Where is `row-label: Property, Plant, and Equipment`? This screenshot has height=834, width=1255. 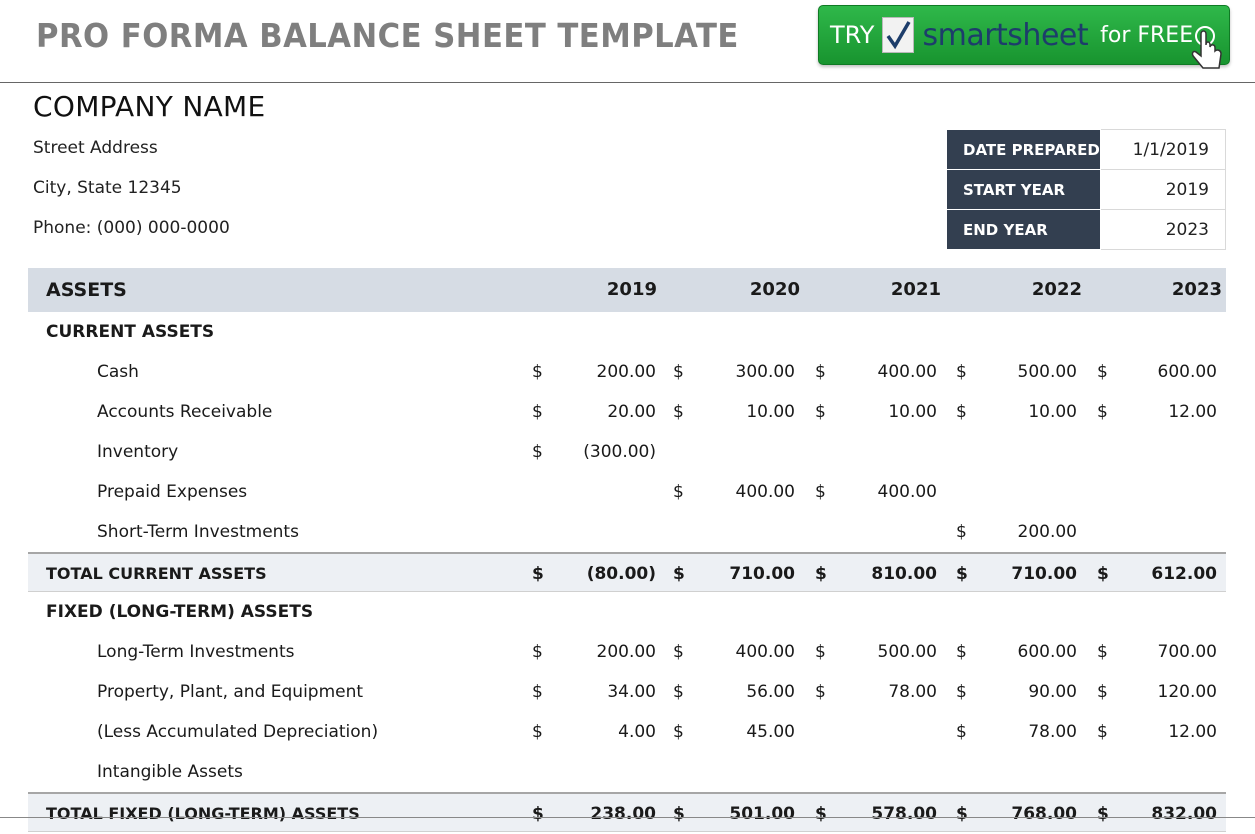 row-label: Property, Plant, and Equipment is located at coordinates (230, 692).